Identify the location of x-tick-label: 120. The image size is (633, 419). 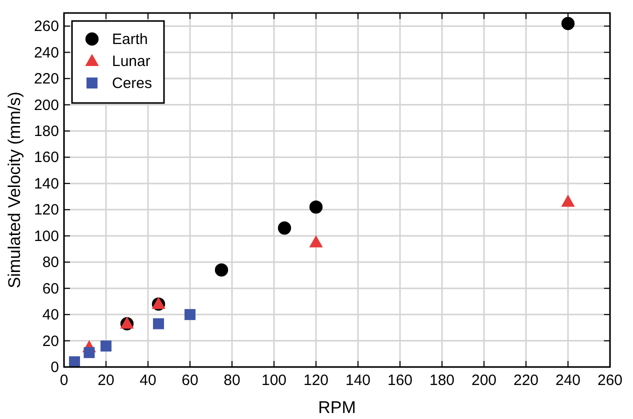
(316, 380).